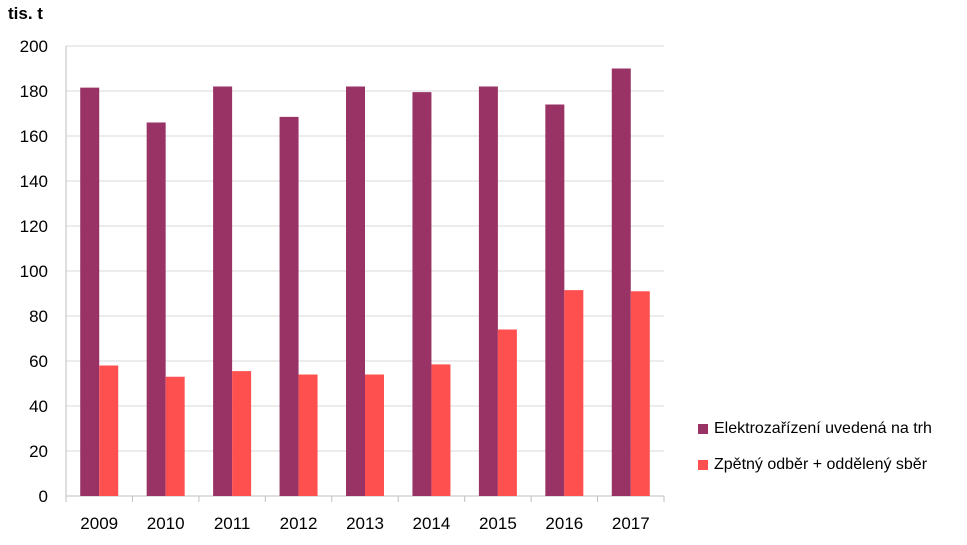 The width and height of the screenshot is (967, 545). Describe the element at coordinates (640, 393) in the screenshot. I see `bar-collection-2017` at that location.